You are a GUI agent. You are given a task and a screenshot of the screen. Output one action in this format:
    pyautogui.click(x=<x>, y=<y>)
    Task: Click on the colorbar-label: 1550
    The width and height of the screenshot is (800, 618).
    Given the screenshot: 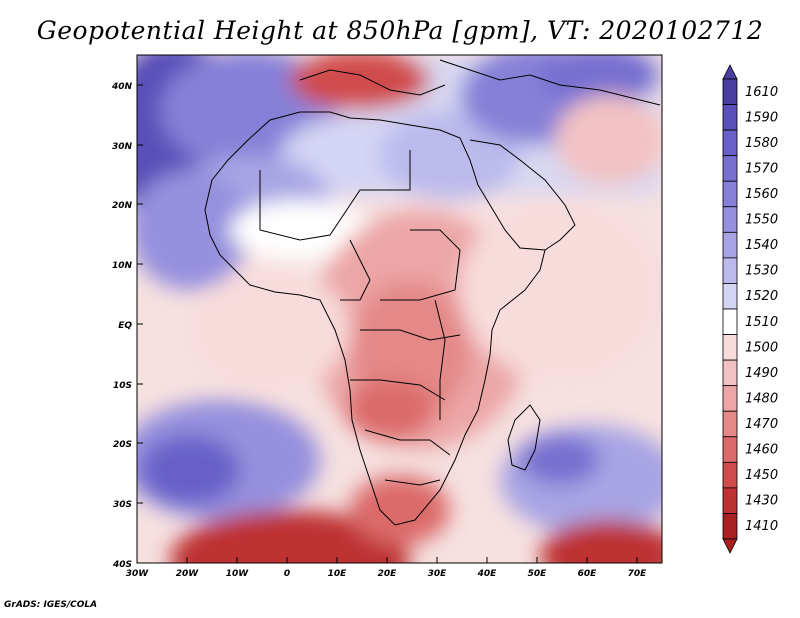 What is the action you would take?
    pyautogui.click(x=761, y=220)
    